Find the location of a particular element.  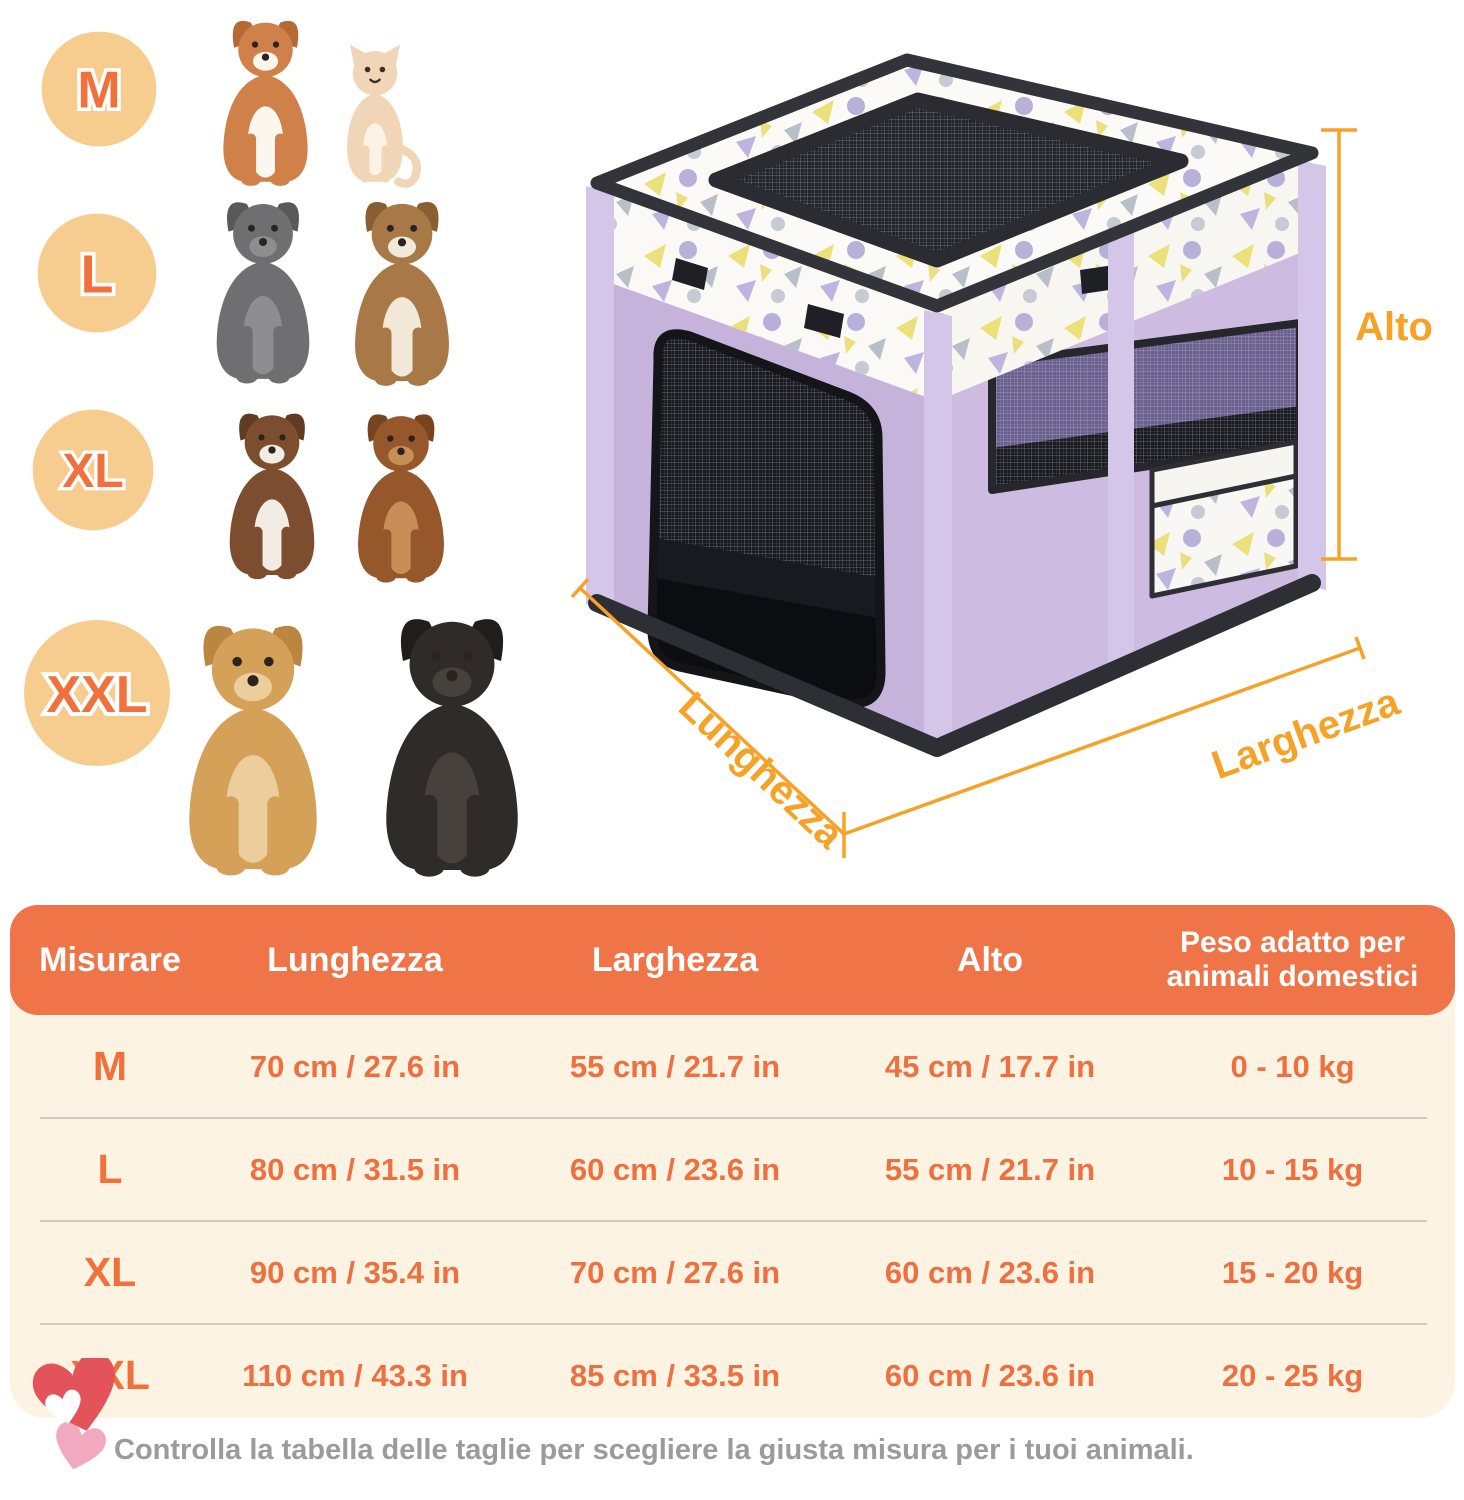

header-alto: Alto is located at coordinates (990, 959).